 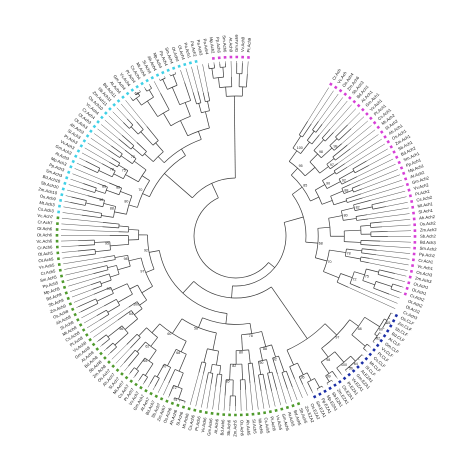 I want to click on tip-label: Mp.Ach1, so click(x=416, y=168).